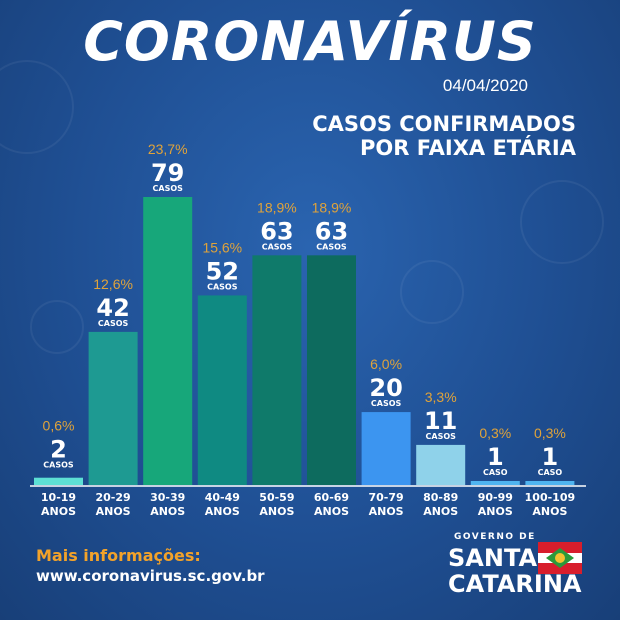  Describe the element at coordinates (113, 284) in the screenshot. I see `percent-label: 12,6%` at that location.